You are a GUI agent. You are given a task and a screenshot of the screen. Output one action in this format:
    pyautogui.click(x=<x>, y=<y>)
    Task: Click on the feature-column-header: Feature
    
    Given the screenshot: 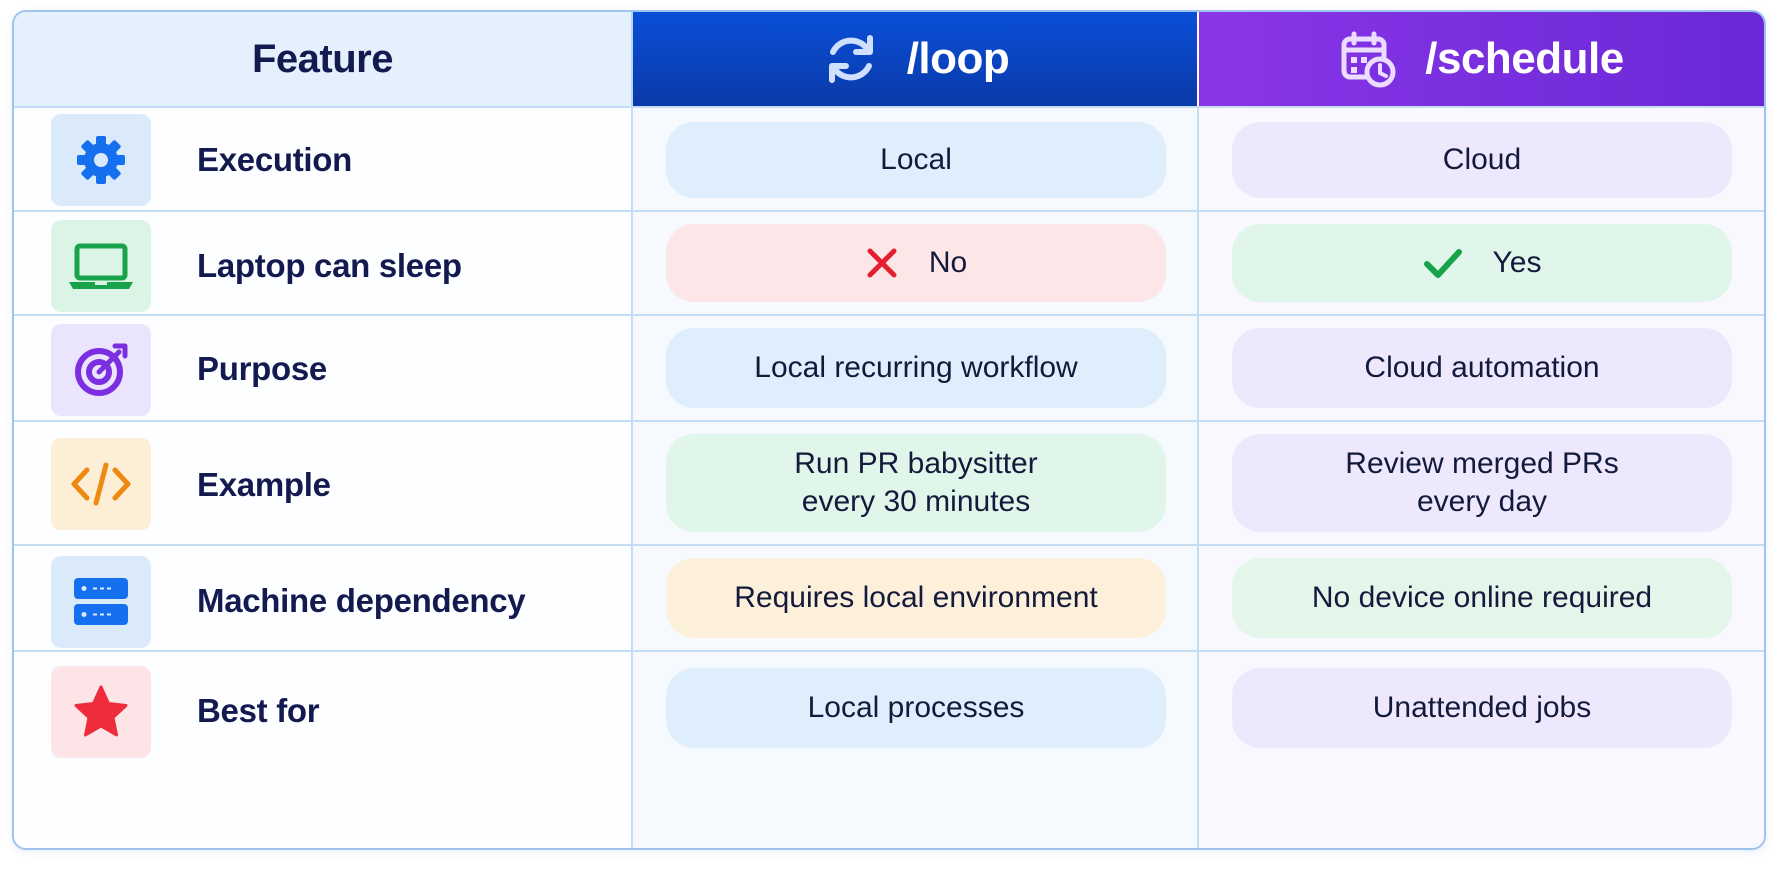 What is the action you would take?
    pyautogui.click(x=323, y=59)
    